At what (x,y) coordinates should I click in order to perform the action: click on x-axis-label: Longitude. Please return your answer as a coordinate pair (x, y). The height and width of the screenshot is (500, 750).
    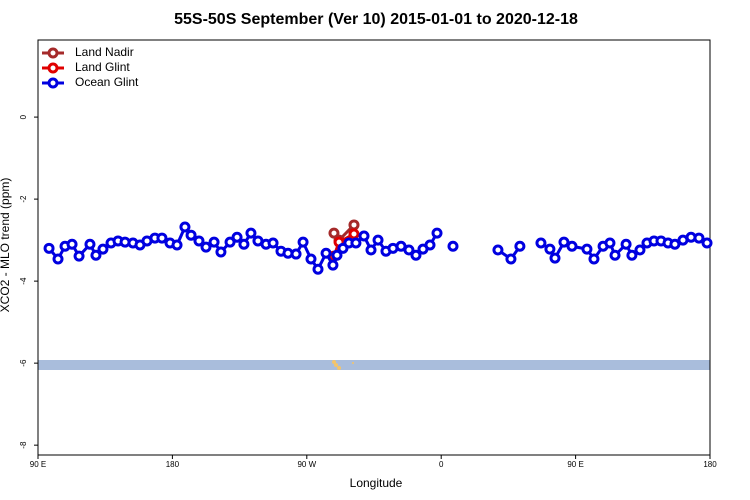
    Looking at the image, I should click on (376, 483).